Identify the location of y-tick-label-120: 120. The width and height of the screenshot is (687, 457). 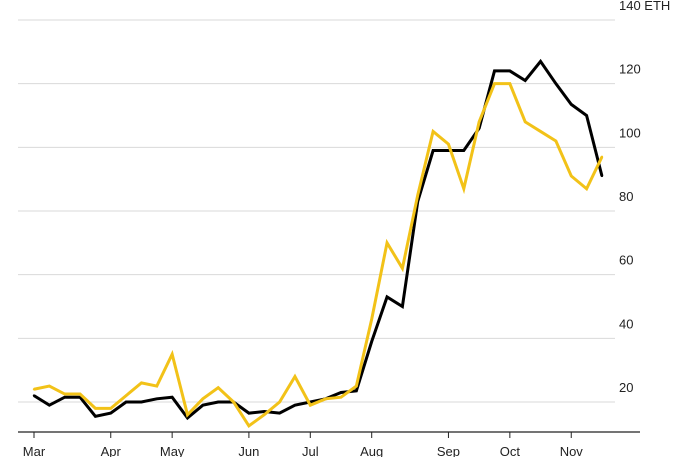
(630, 69).